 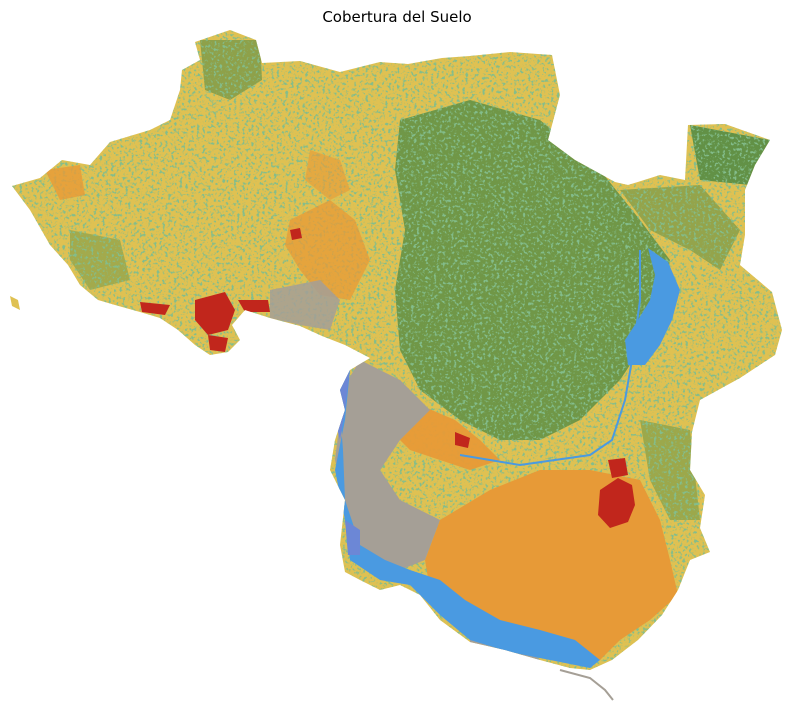 What do you see at coordinates (15, 303) in the screenshot?
I see `island-fragment` at bounding box center [15, 303].